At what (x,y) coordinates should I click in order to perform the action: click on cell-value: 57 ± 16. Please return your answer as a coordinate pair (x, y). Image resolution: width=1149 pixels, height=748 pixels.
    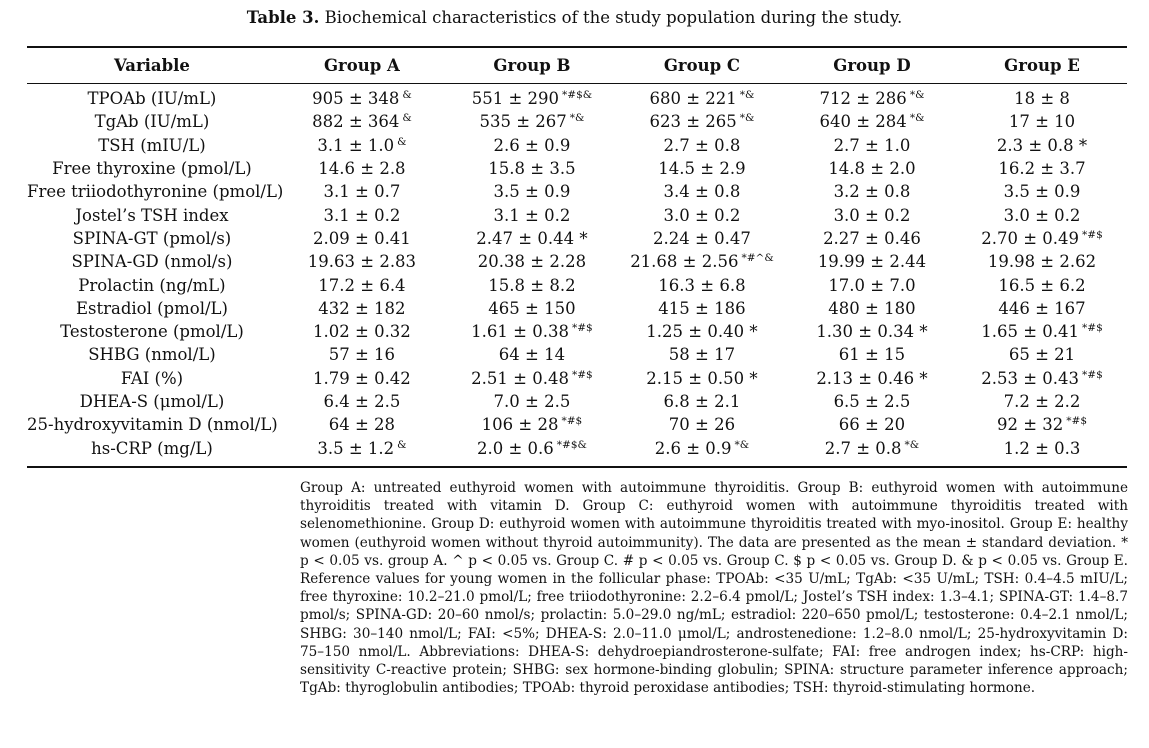
    Looking at the image, I should click on (362, 355).